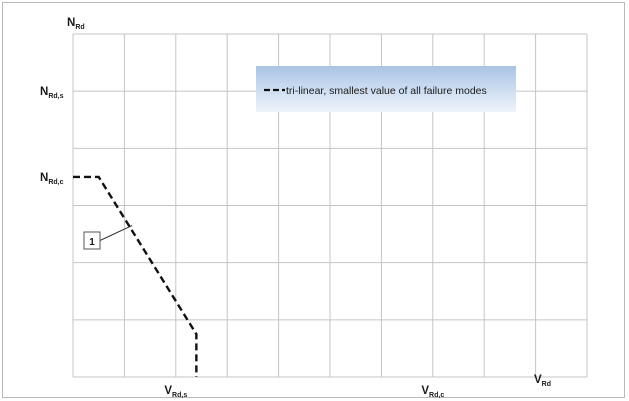 The height and width of the screenshot is (401, 629). I want to click on x-tick-label: VRd,c, so click(432, 392).